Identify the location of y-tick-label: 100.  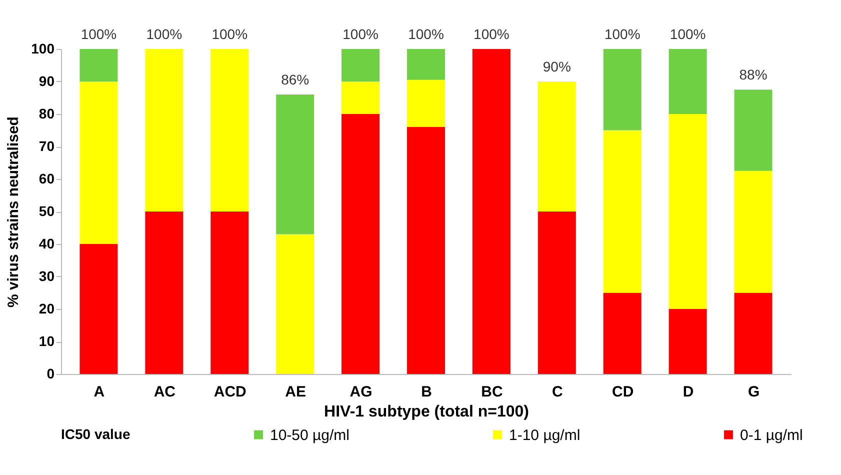
(43, 48).